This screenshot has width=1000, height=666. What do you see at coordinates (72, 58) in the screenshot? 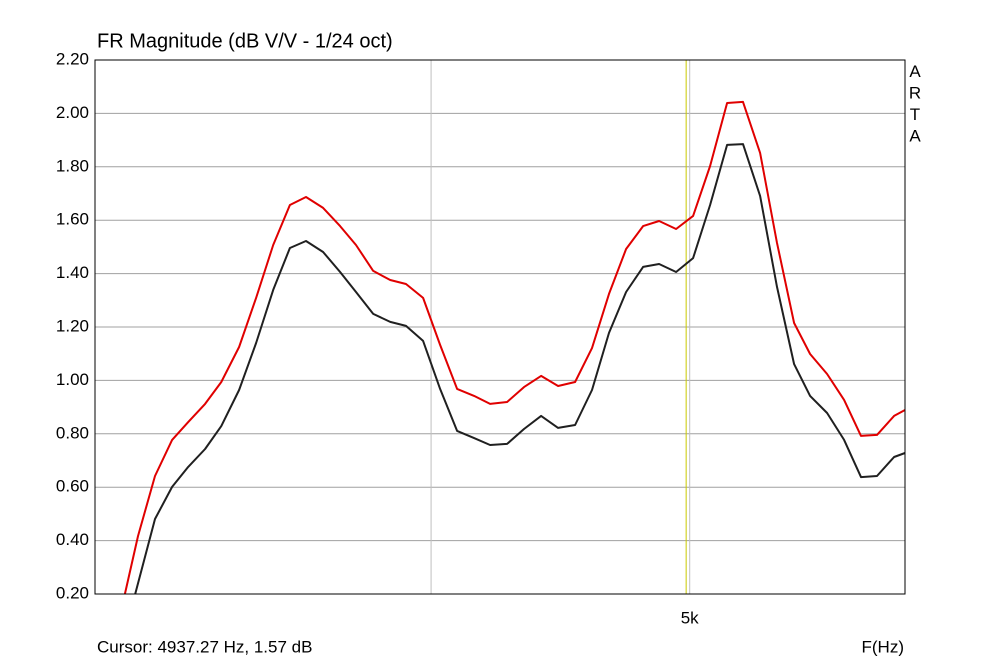
I see `y-tick-label: 2.20` at bounding box center [72, 58].